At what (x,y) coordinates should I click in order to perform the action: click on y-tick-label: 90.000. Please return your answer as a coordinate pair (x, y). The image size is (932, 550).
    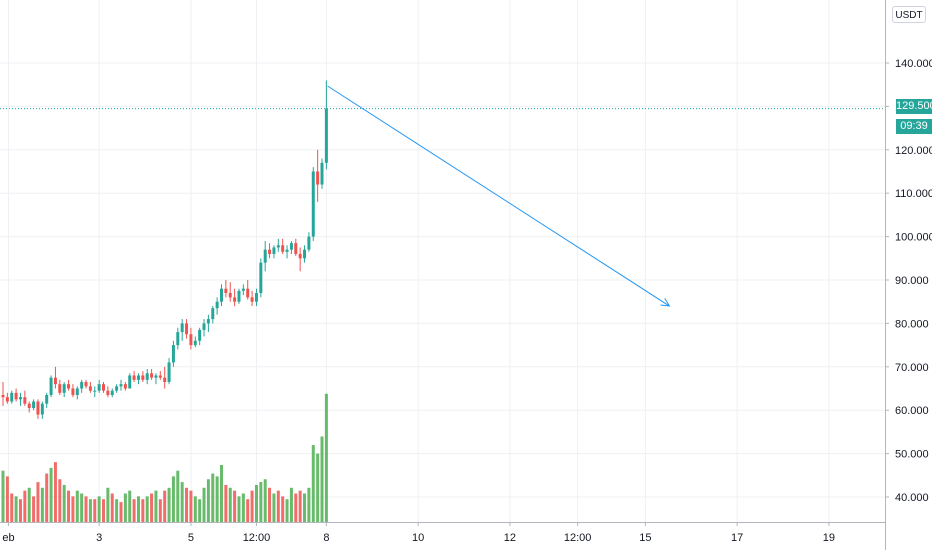
    Looking at the image, I should click on (912, 281).